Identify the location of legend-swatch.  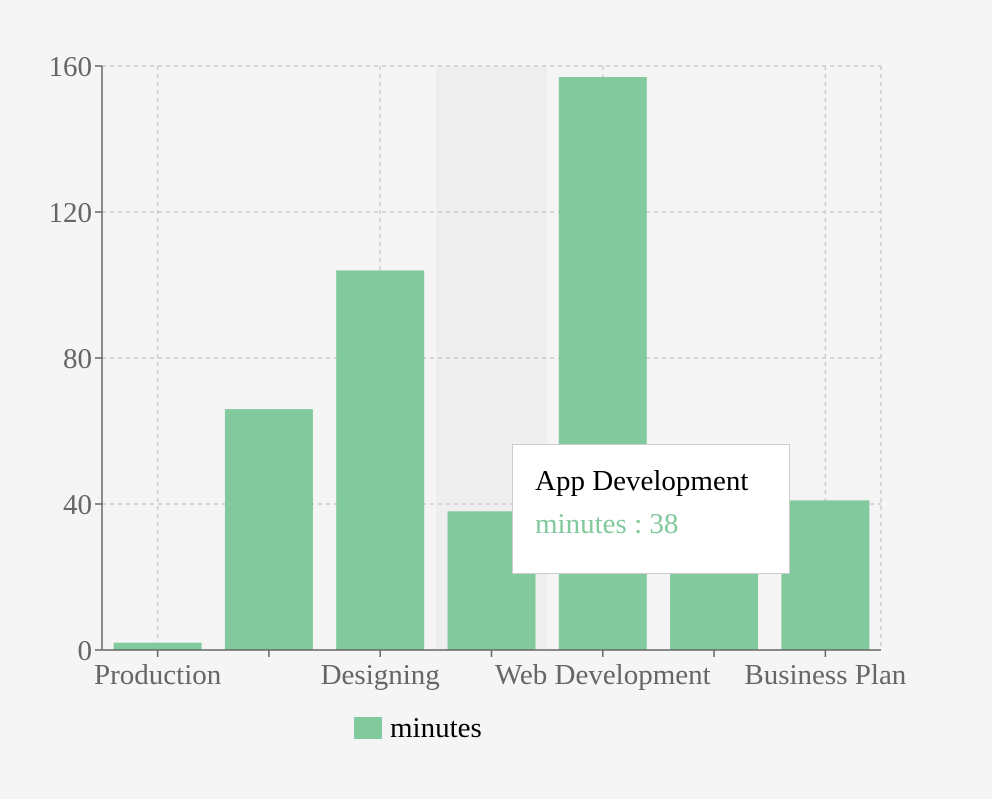
(368, 728).